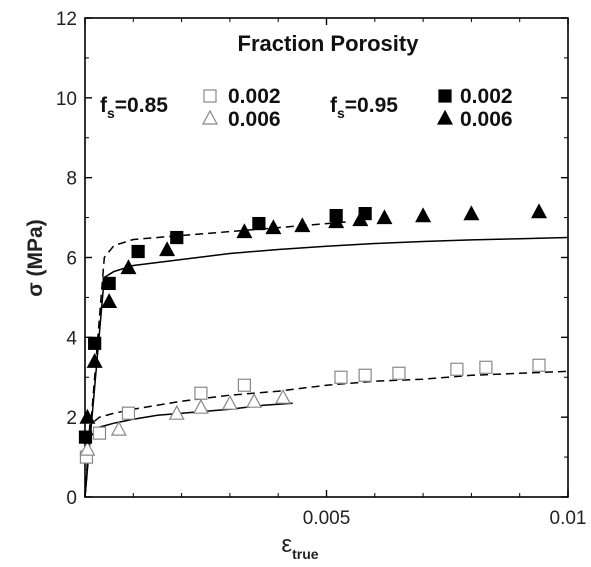  What do you see at coordinates (254, 96) in the screenshot?
I see `legend-label-085-0002: 0.002` at bounding box center [254, 96].